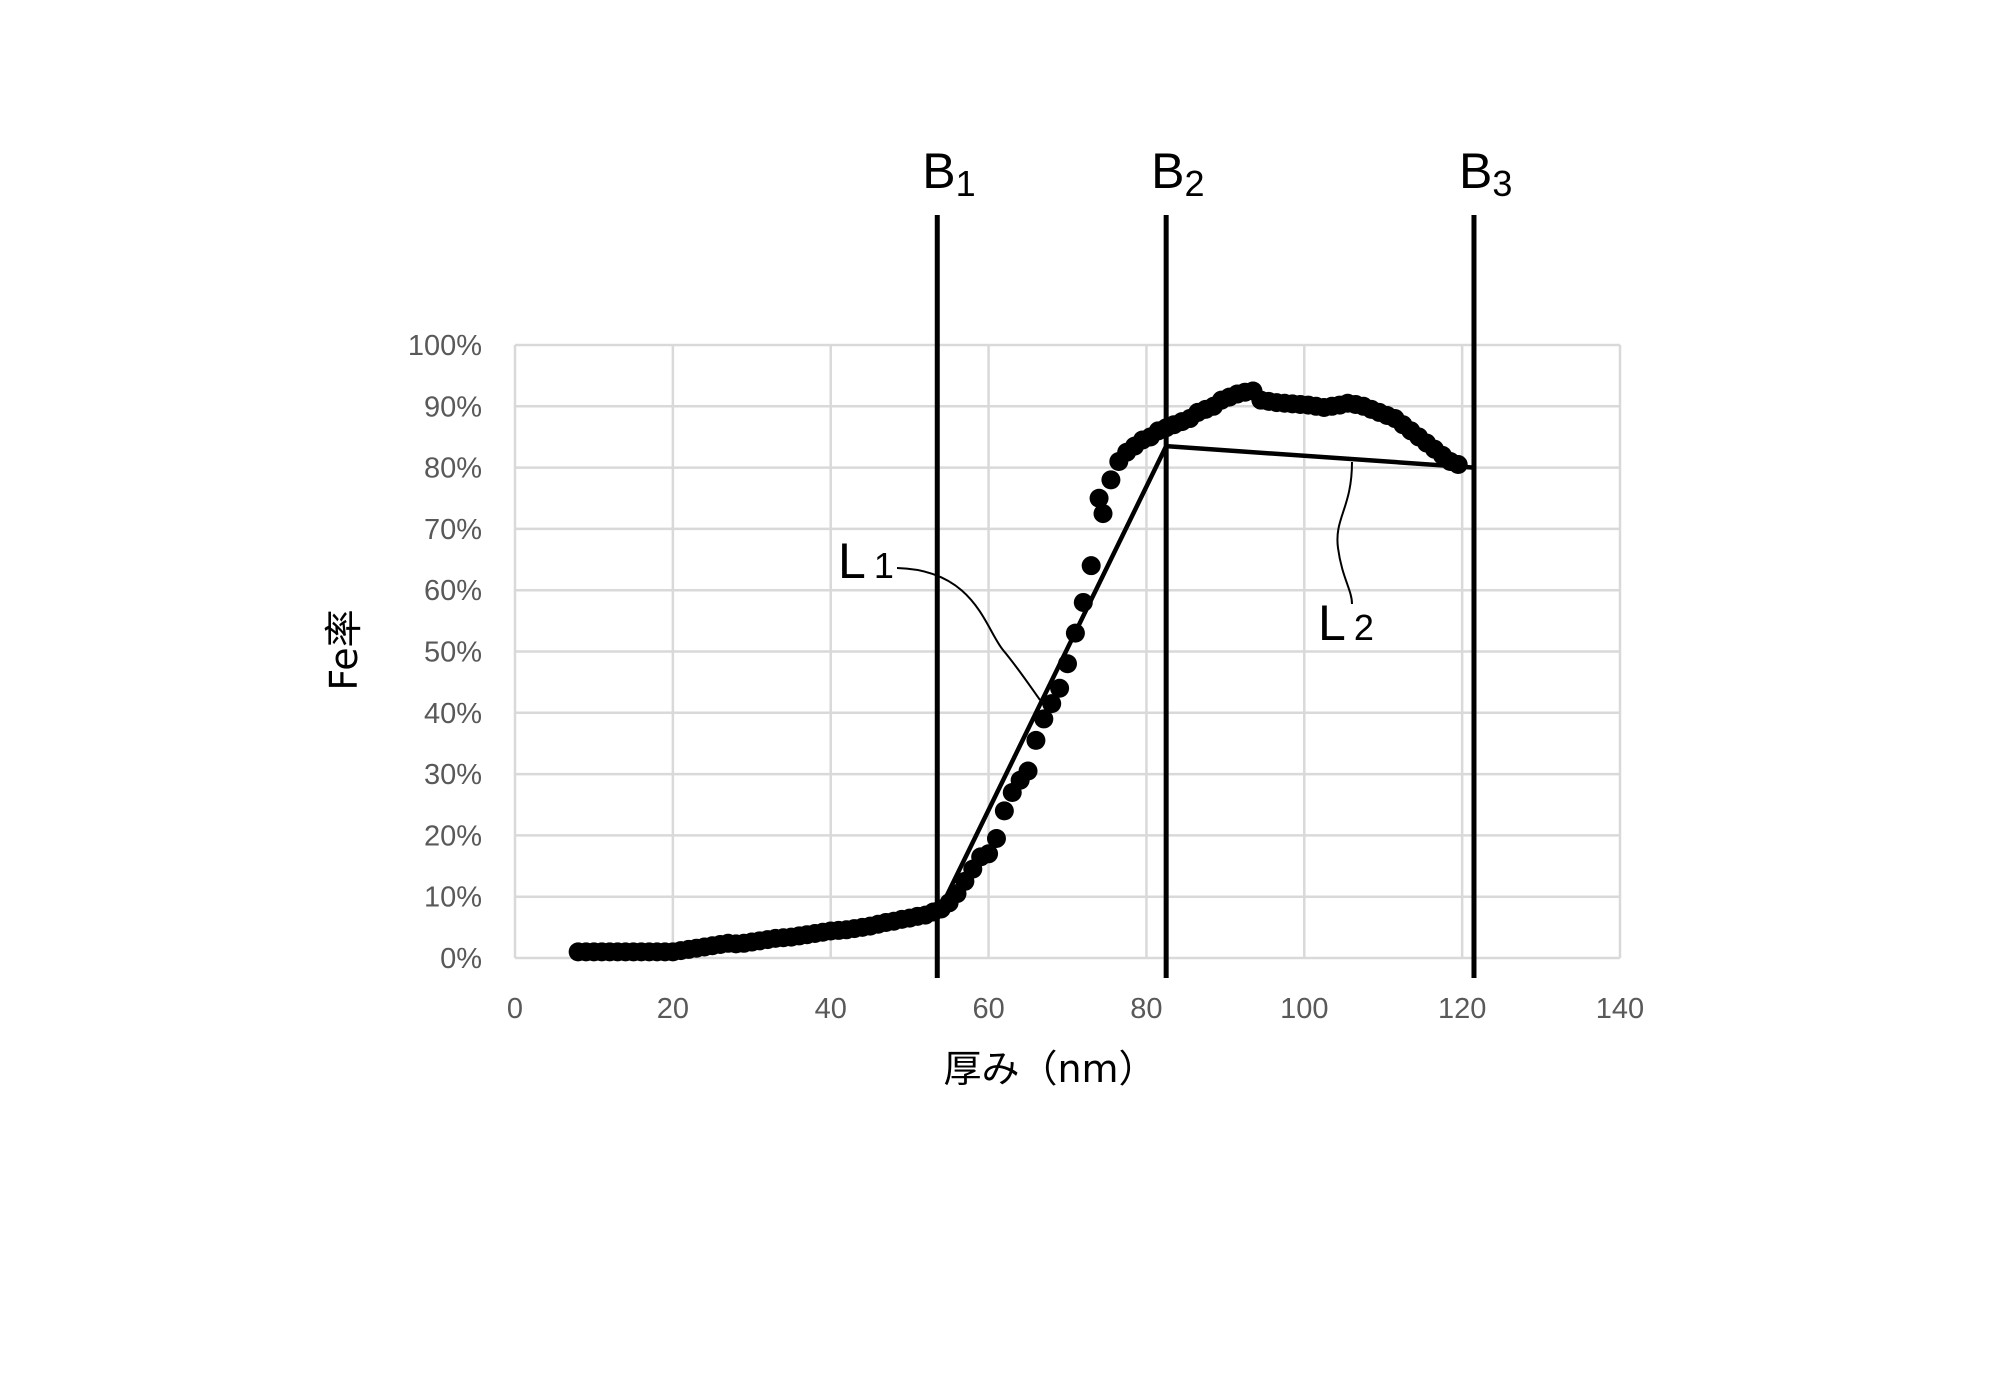 The image size is (2007, 1380). What do you see at coordinates (515, 1009) in the screenshot?
I see `x-tick-label: 0` at bounding box center [515, 1009].